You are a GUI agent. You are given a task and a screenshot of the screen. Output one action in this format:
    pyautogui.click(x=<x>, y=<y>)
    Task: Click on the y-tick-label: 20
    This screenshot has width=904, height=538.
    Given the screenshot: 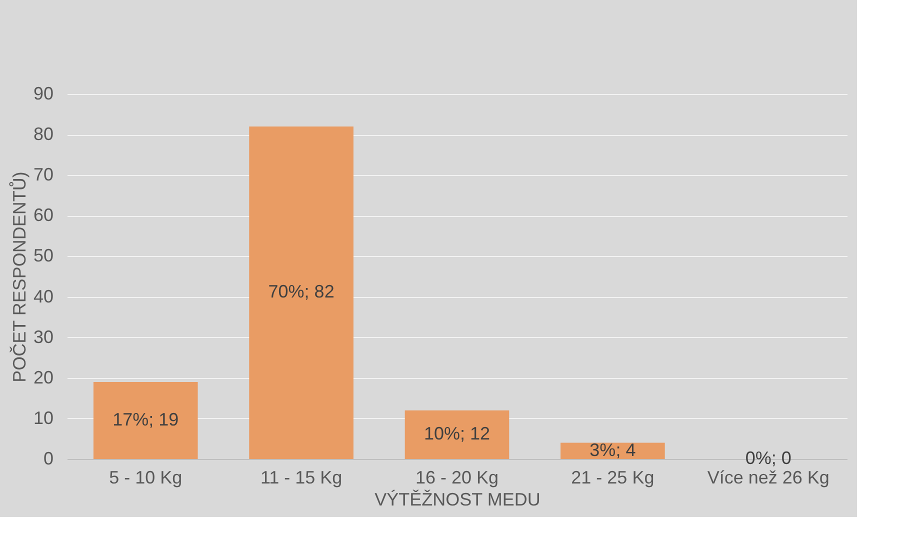 What is the action you would take?
    pyautogui.click(x=43, y=377)
    